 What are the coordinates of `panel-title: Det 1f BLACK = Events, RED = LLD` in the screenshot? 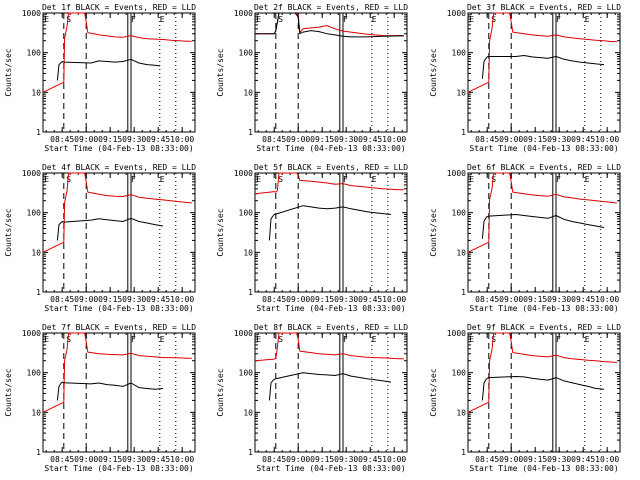 It's located at (119, 7).